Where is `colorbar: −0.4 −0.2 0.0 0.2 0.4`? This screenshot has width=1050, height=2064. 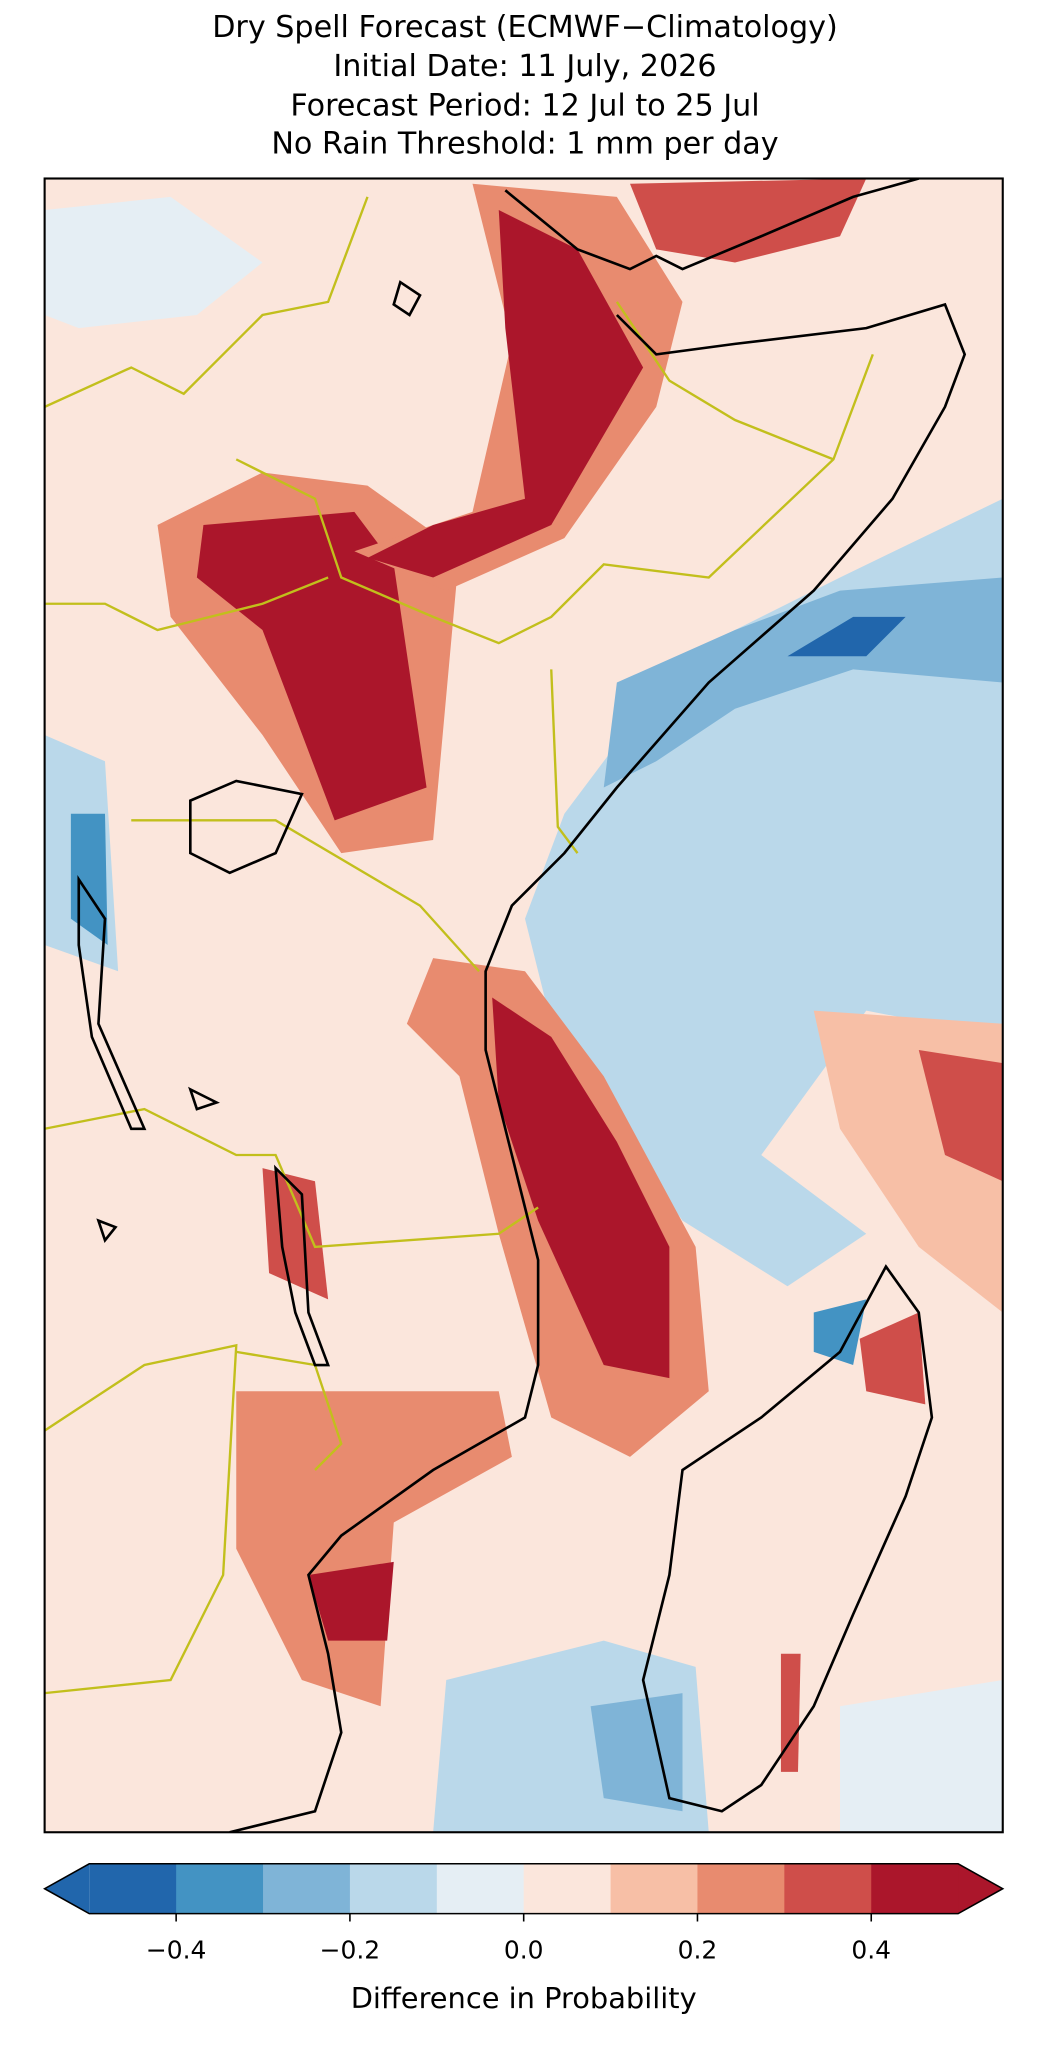 colorbar: −0.4 −0.2 0.0 0.2 0.4 is located at coordinates (524, 1913).